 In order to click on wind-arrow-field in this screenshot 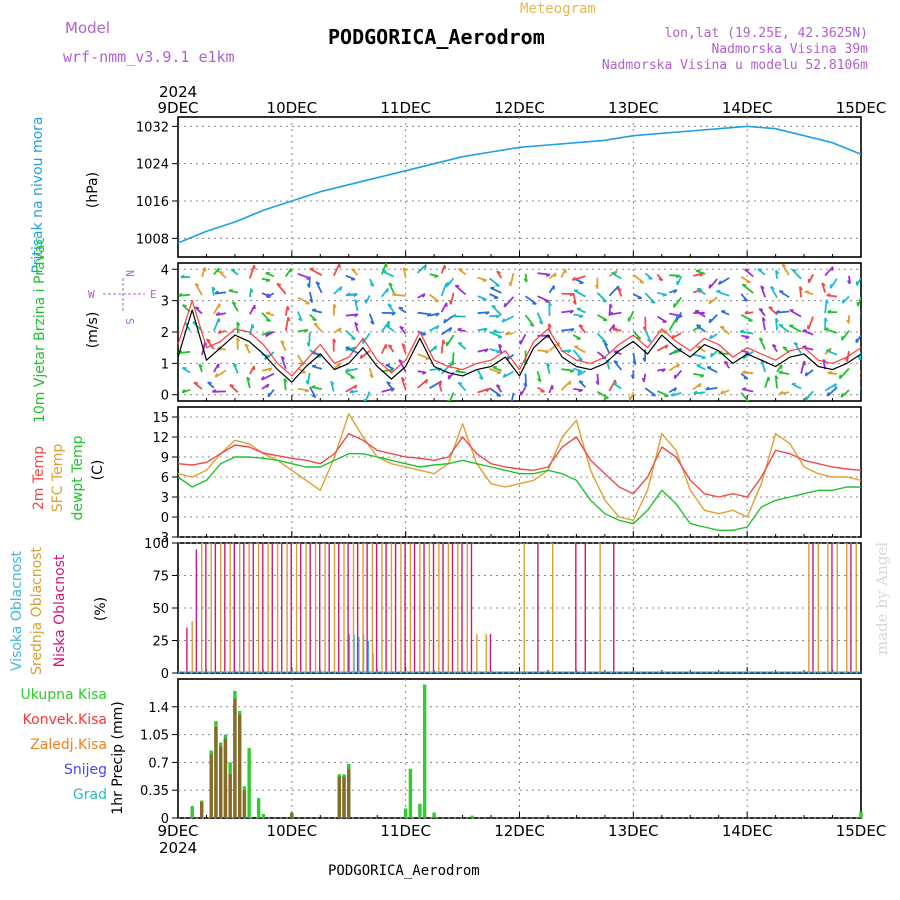, I will do `click(519, 332)`.